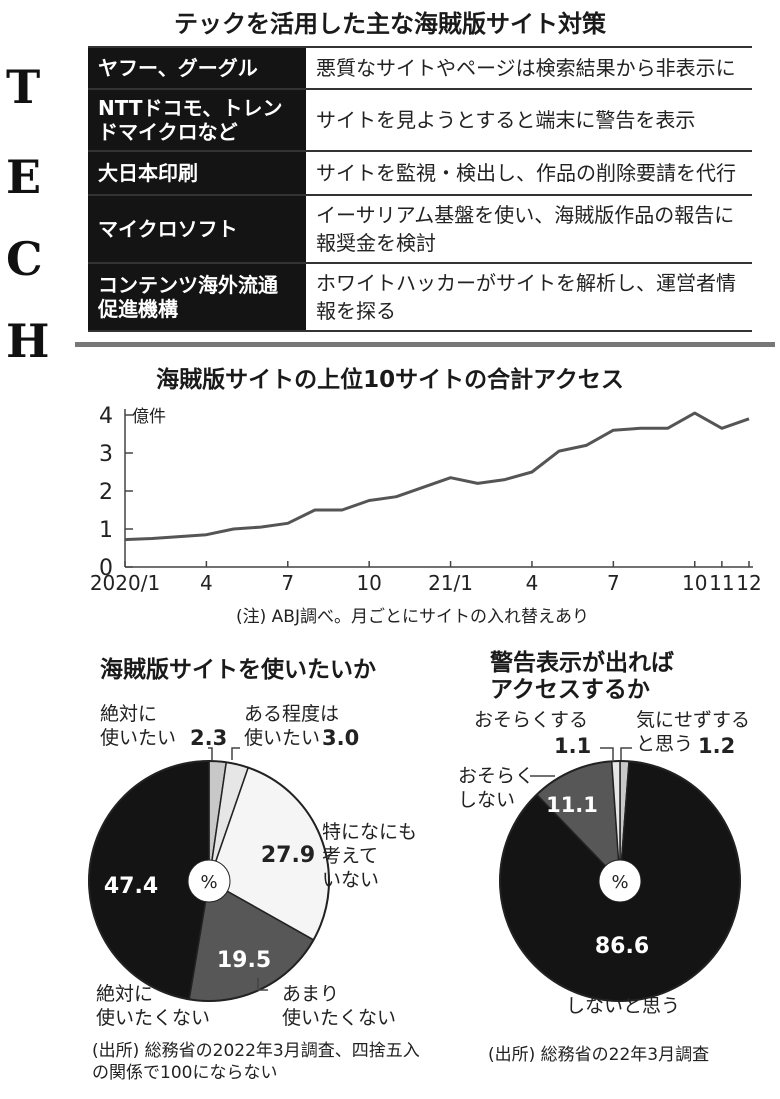 The width and height of the screenshot is (780, 1099). I want to click on pie1-value-nothing: 27.9, so click(288, 855).